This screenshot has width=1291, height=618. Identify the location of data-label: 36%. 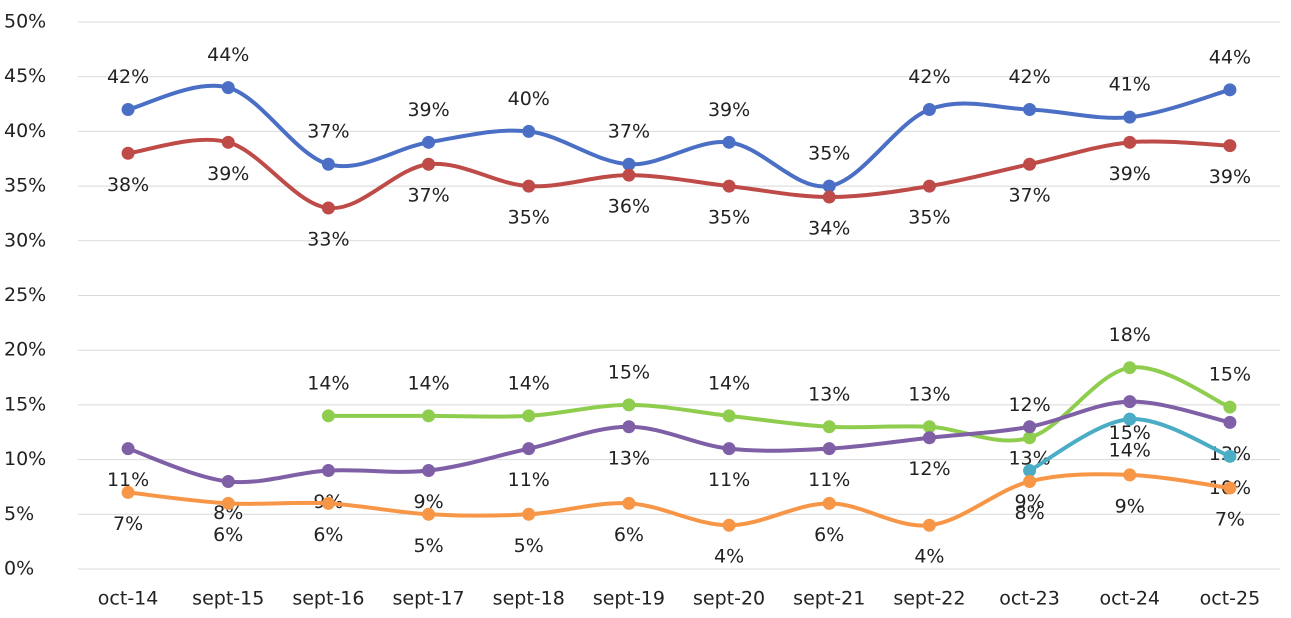
(629, 207).